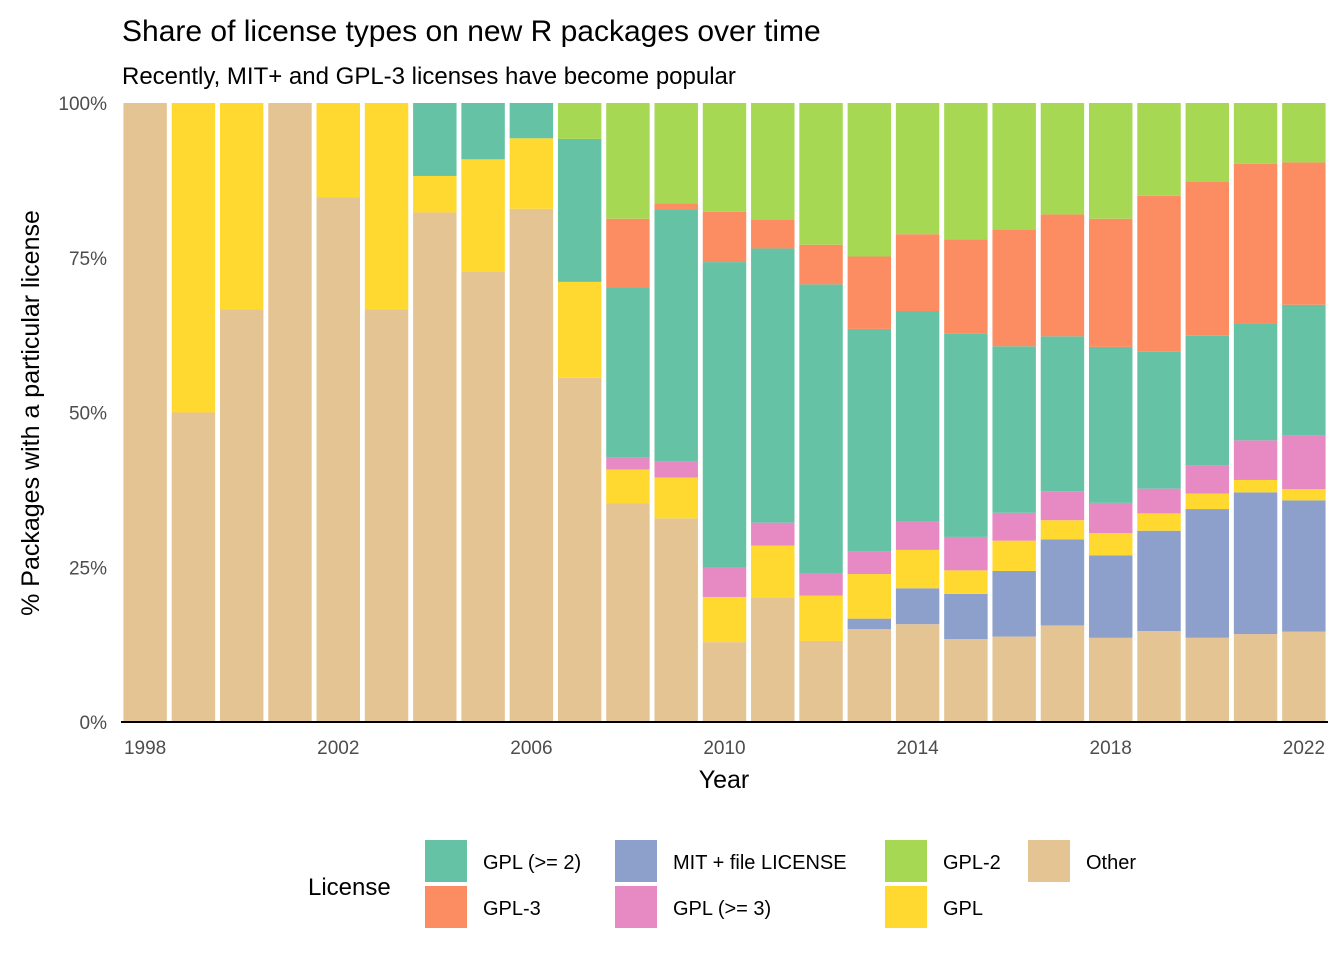 This screenshot has height=960, width=1344. What do you see at coordinates (145, 748) in the screenshot?
I see `x-tick-label-1998: 1998` at bounding box center [145, 748].